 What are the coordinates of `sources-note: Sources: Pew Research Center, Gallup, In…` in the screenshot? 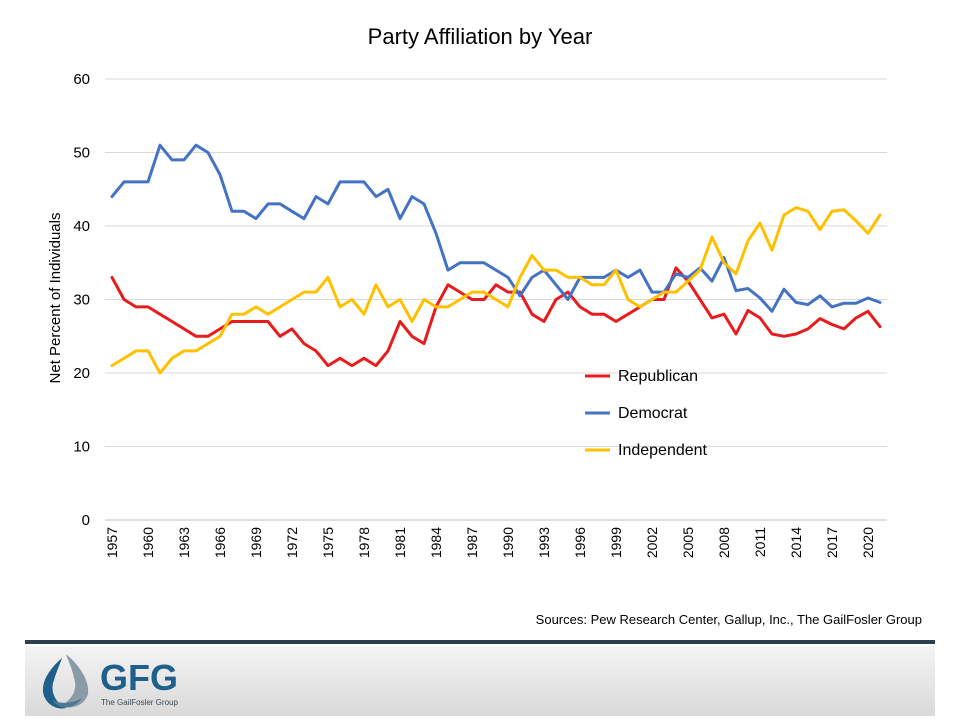 It's located at (729, 619).